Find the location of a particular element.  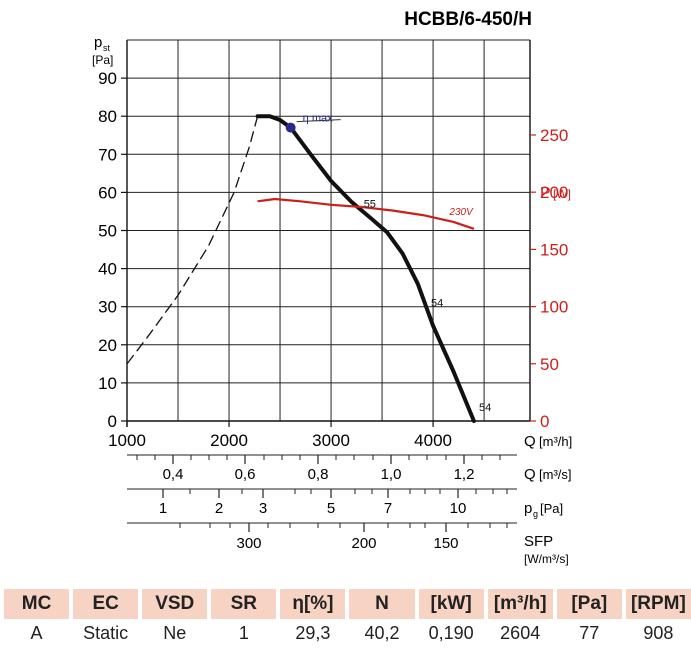

scale-q-tick-label: 1,2 is located at coordinates (464, 474).